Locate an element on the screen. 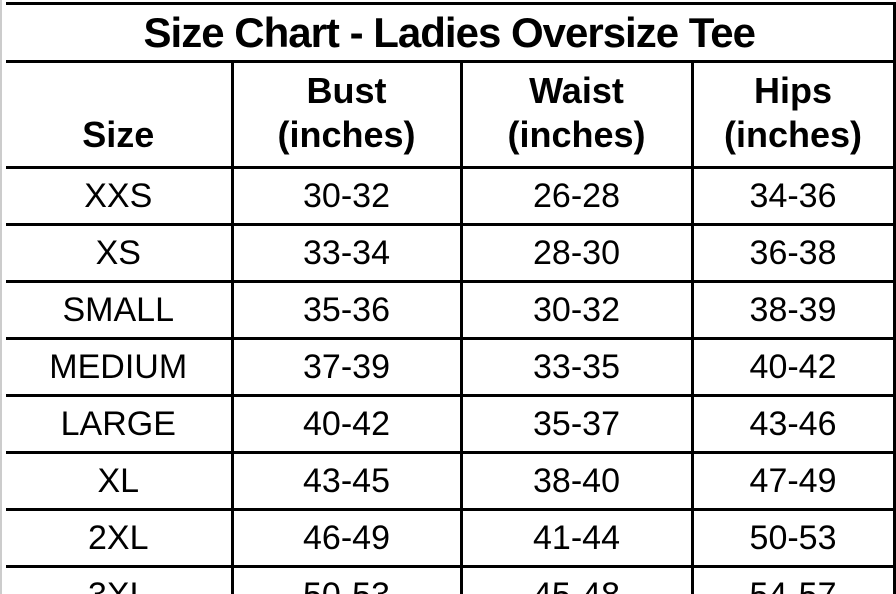  bust-cell: 37-39 is located at coordinates (346, 367).